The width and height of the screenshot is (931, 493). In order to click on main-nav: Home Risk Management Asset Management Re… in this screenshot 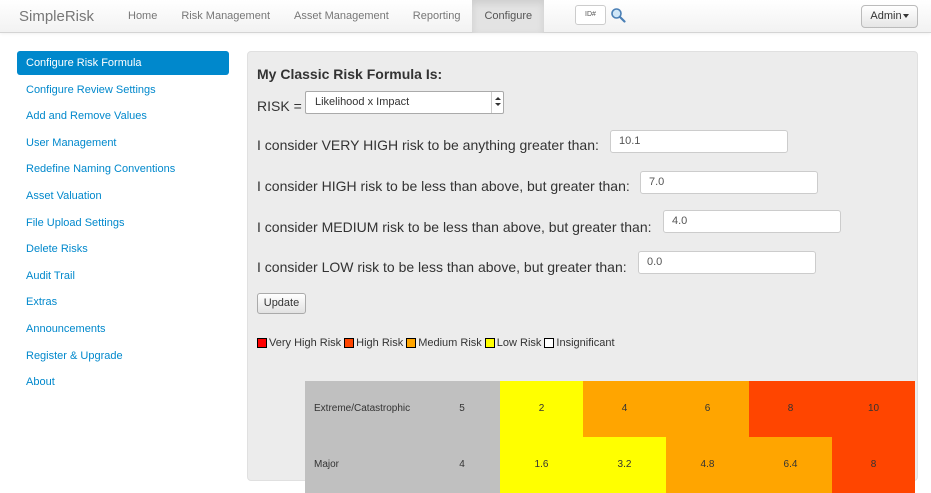, I will do `click(330, 16)`.